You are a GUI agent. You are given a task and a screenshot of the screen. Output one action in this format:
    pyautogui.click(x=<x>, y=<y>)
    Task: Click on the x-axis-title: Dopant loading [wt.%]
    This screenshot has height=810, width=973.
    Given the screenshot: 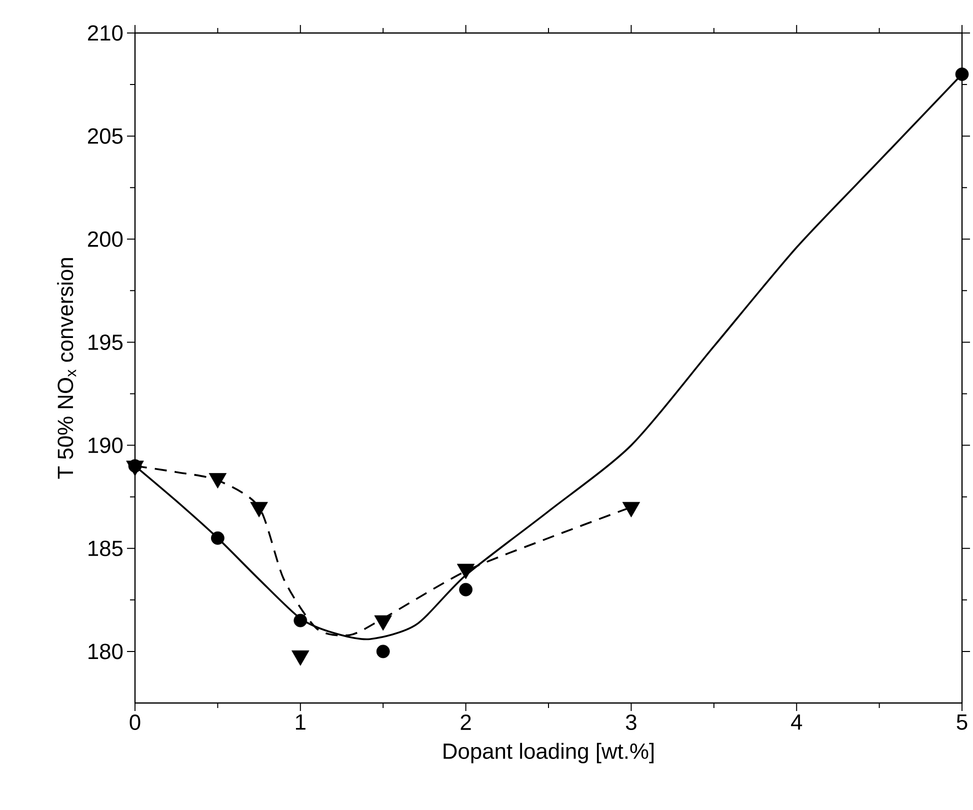 What is the action you would take?
    pyautogui.click(x=549, y=753)
    